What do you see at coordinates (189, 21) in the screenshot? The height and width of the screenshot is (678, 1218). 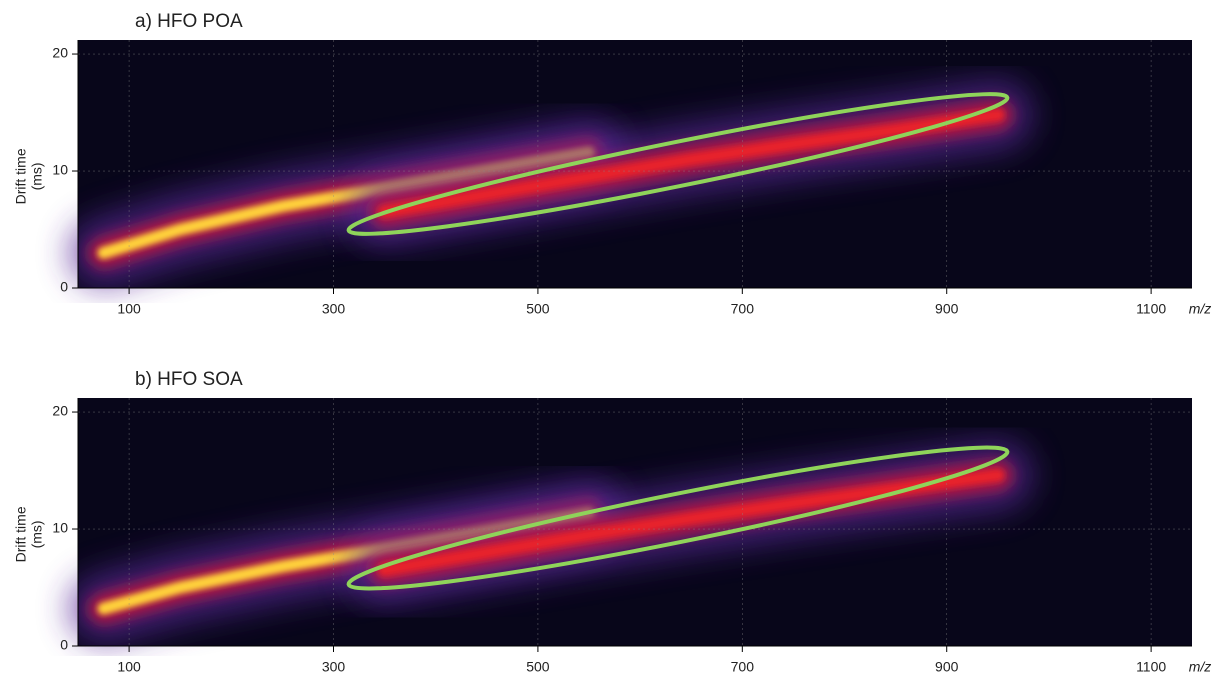 I see `chart-title: a) HFO POA` at bounding box center [189, 21].